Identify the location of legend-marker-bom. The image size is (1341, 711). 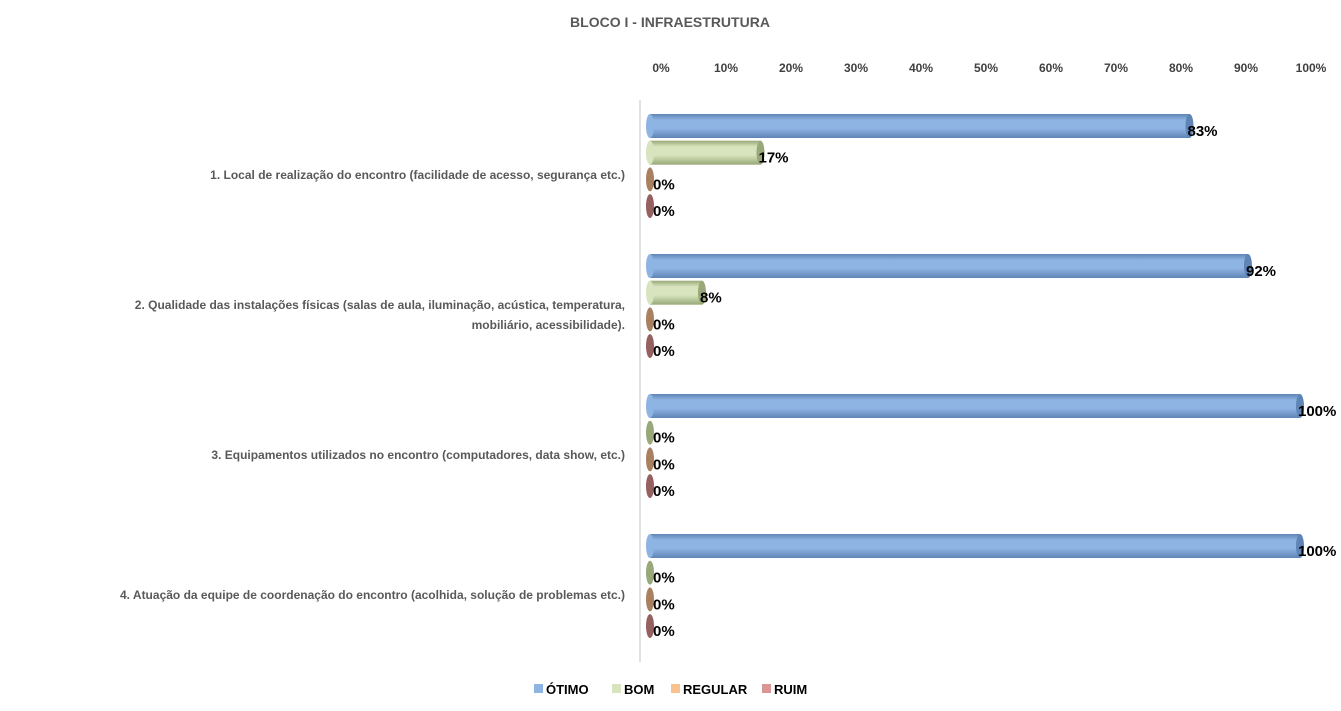
(616, 688).